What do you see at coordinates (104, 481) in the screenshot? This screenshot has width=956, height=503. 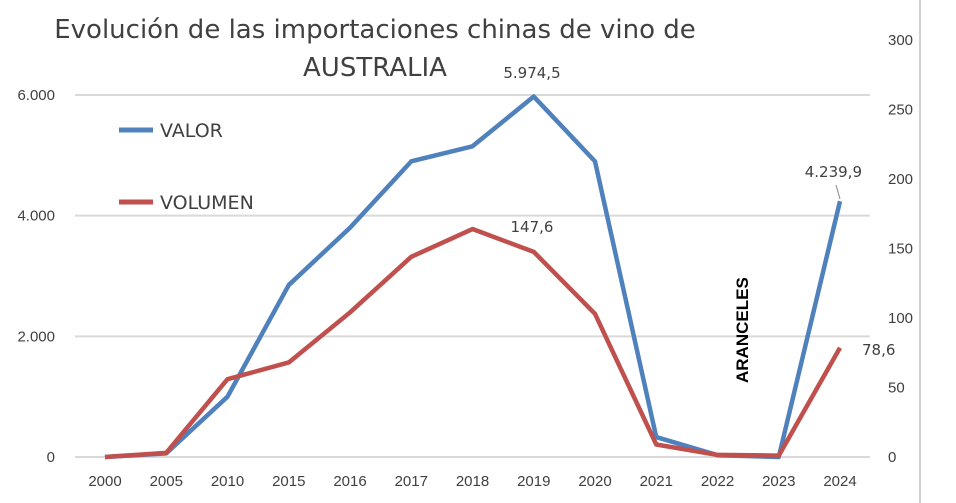 I see `x-tick-label: 2000` at bounding box center [104, 481].